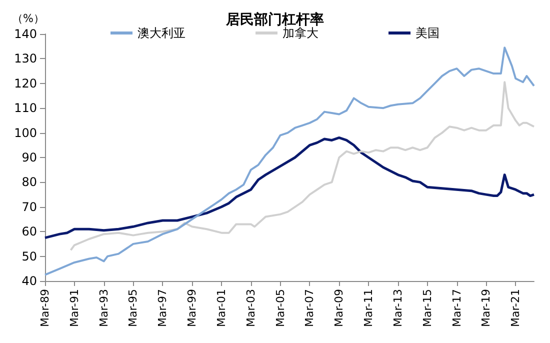  I want to click on x-tick-label: Mar-19, so click(486, 308).